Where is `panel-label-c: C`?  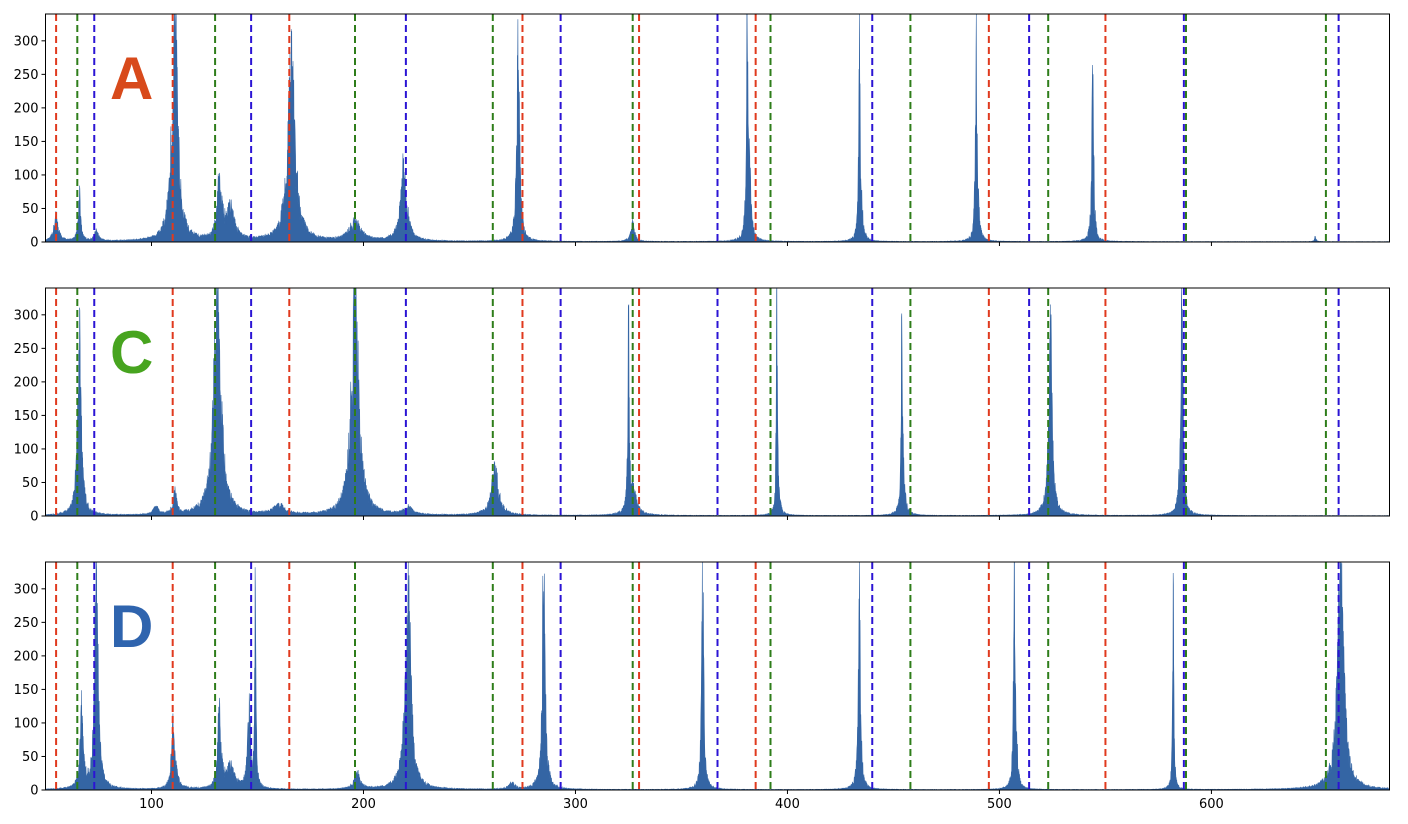
panel-label-c: C is located at coordinates (131, 352).